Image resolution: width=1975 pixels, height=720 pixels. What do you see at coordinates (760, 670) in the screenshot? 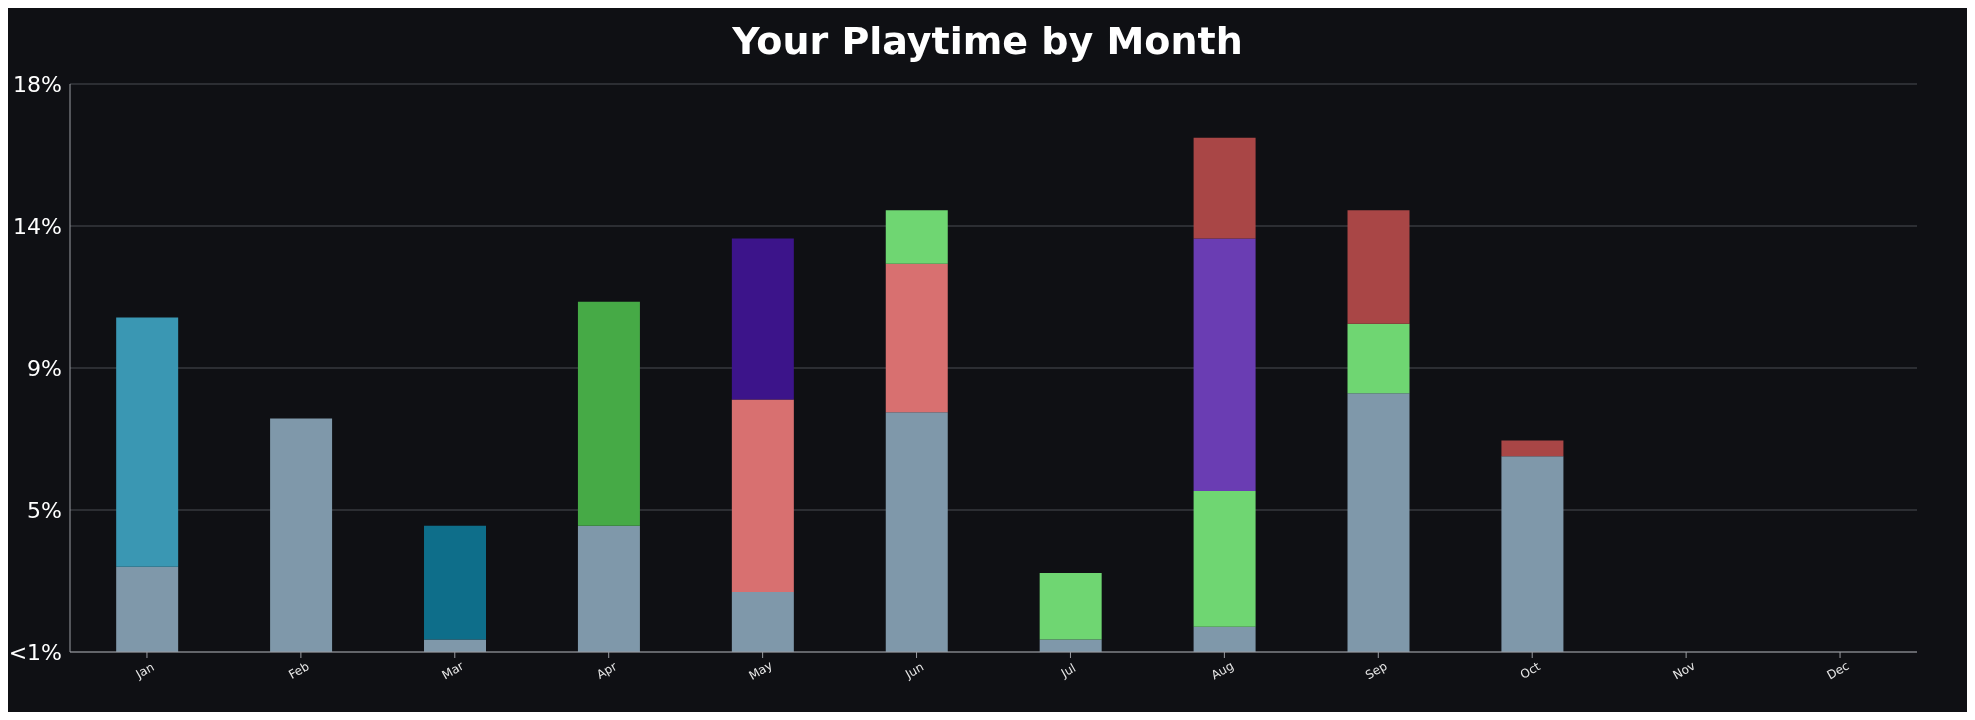
I see `x-tick-label: May` at bounding box center [760, 670].